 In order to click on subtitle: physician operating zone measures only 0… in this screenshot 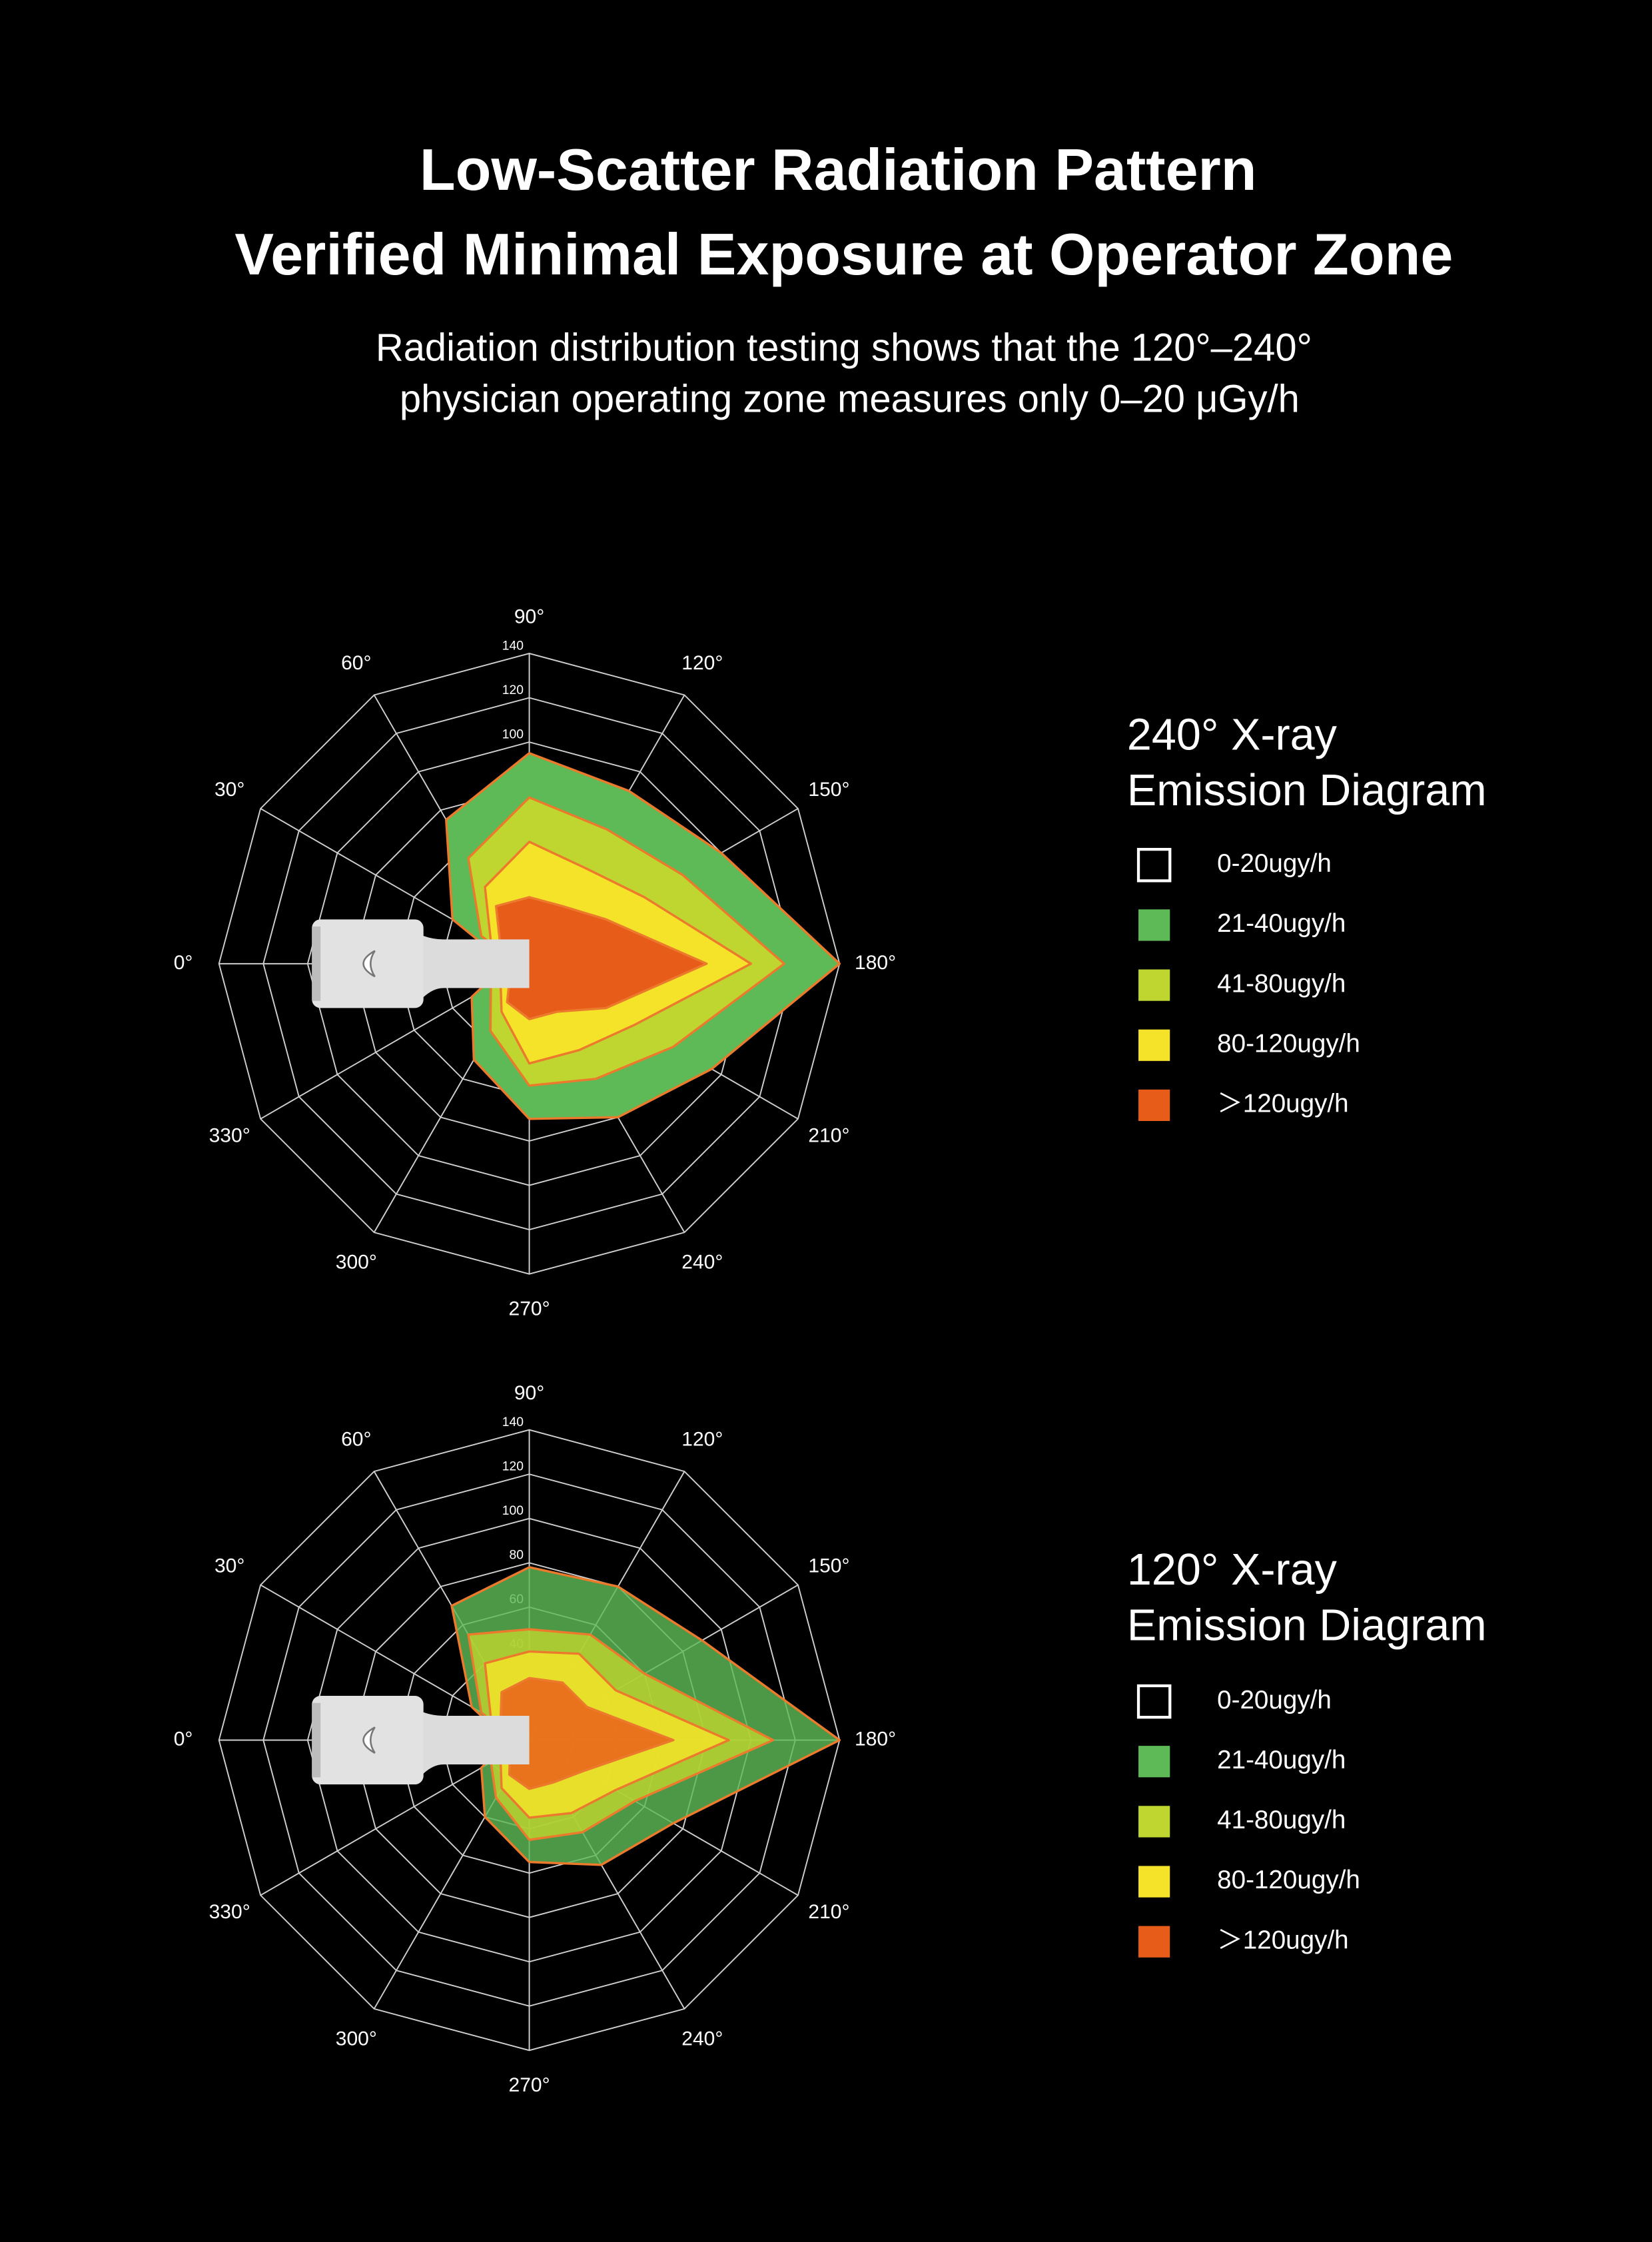, I will do `click(850, 399)`.